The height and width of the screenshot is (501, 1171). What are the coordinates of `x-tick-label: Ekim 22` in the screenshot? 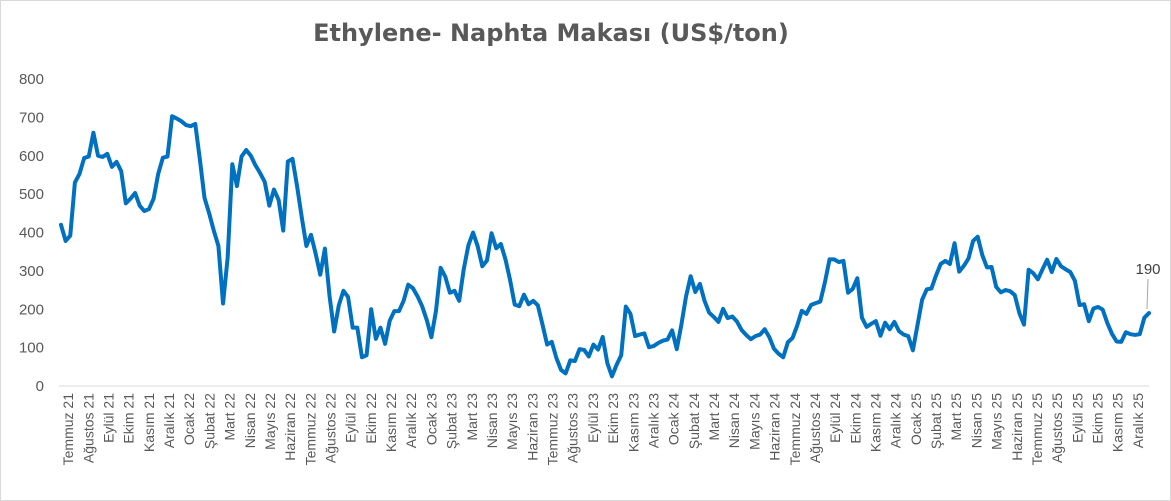 It's located at (371, 418).